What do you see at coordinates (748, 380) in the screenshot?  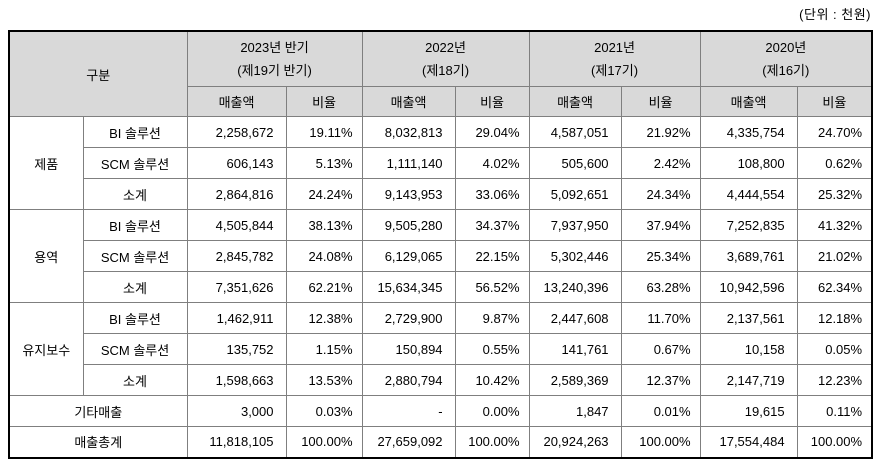 I see `sales-value-cell: 2,147,719` at bounding box center [748, 380].